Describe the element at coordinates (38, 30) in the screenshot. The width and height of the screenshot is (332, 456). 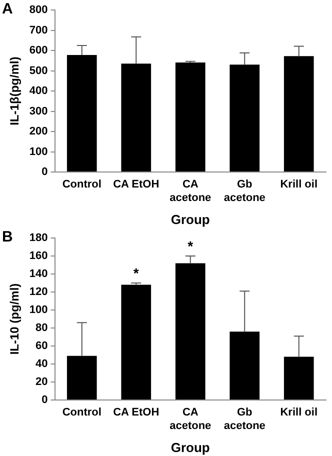
I see `y-tick-label: 700` at that location.